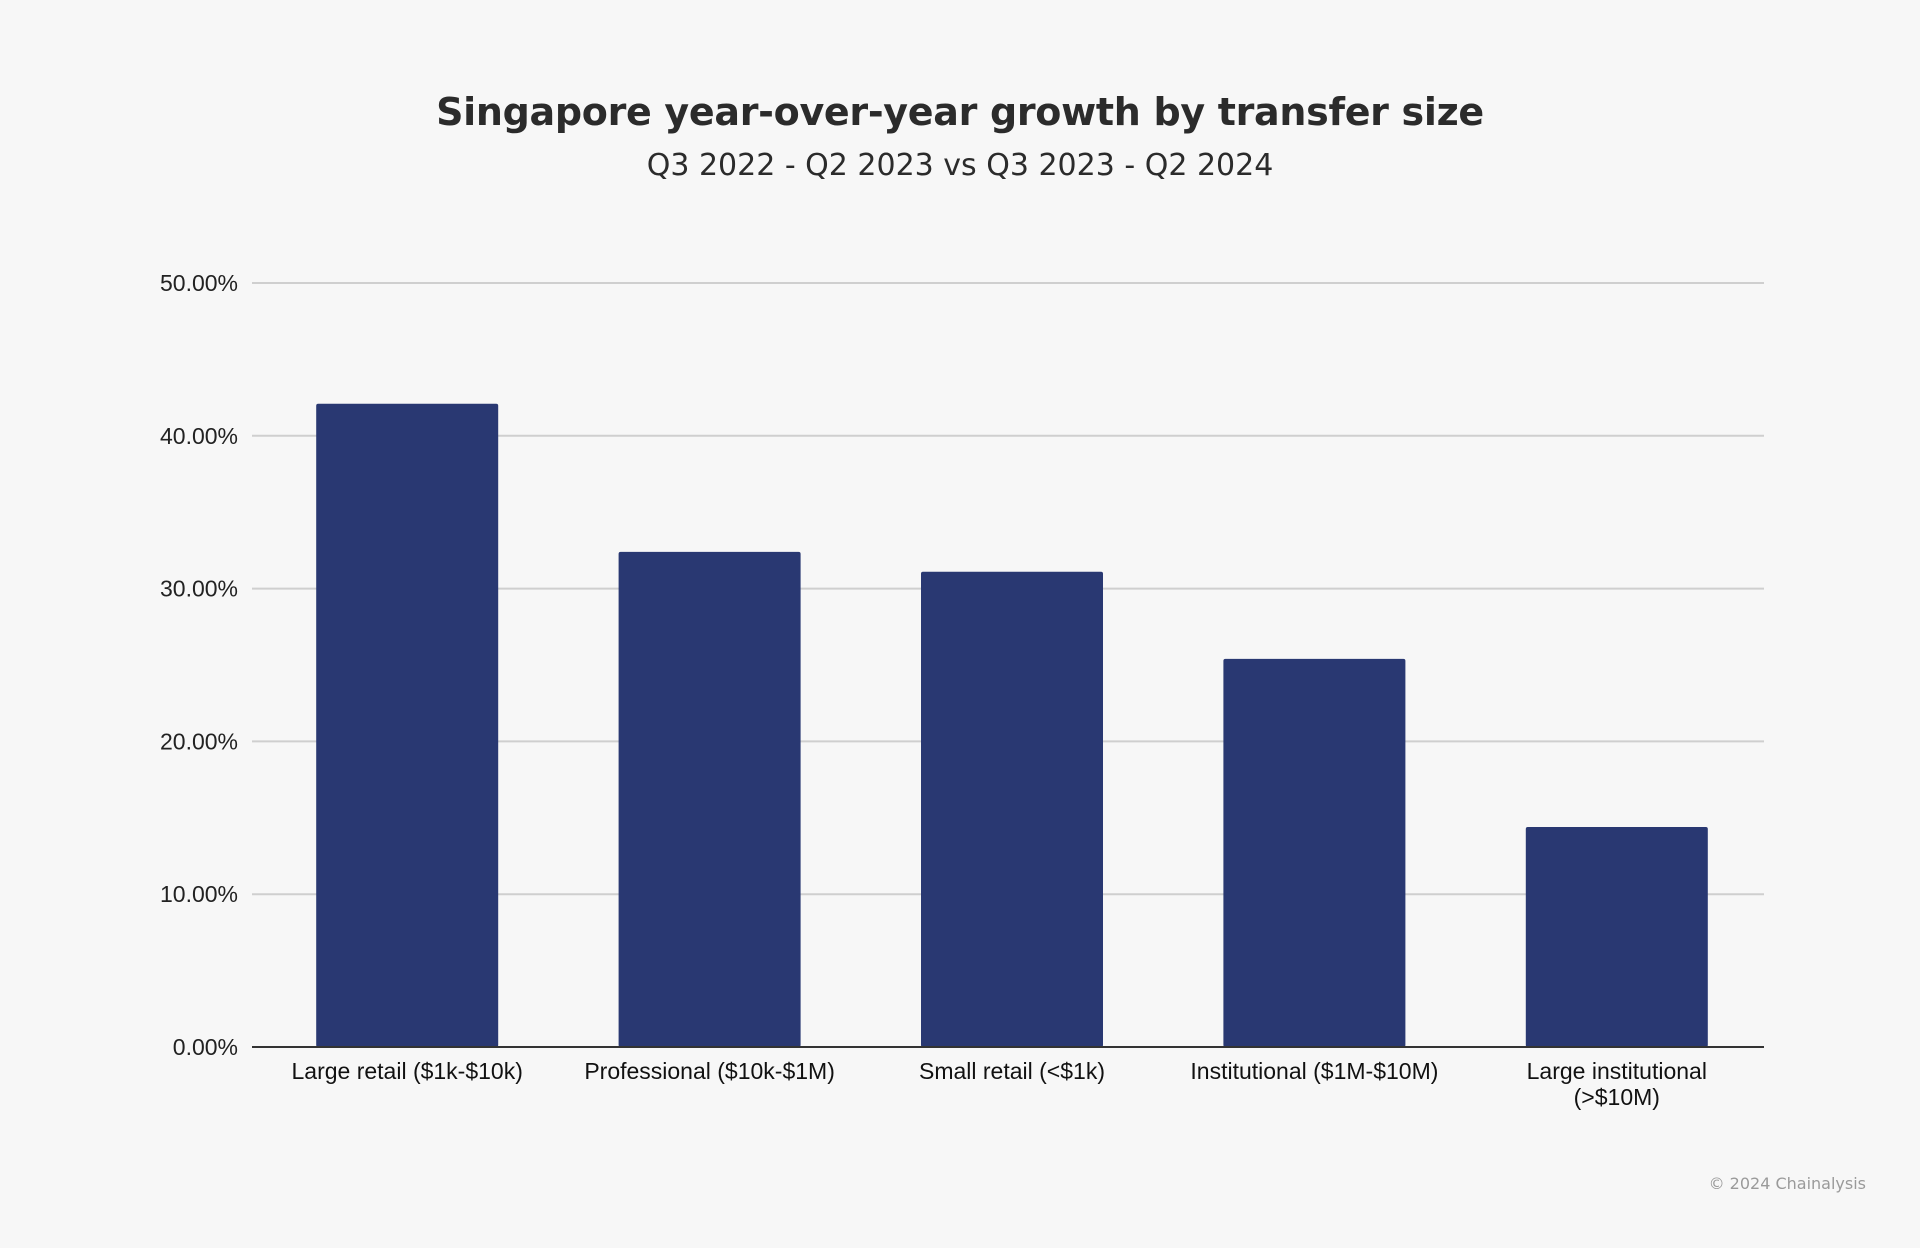 This screenshot has width=1920, height=1248. What do you see at coordinates (199, 283) in the screenshot?
I see `y-tick-label: 50.00%` at bounding box center [199, 283].